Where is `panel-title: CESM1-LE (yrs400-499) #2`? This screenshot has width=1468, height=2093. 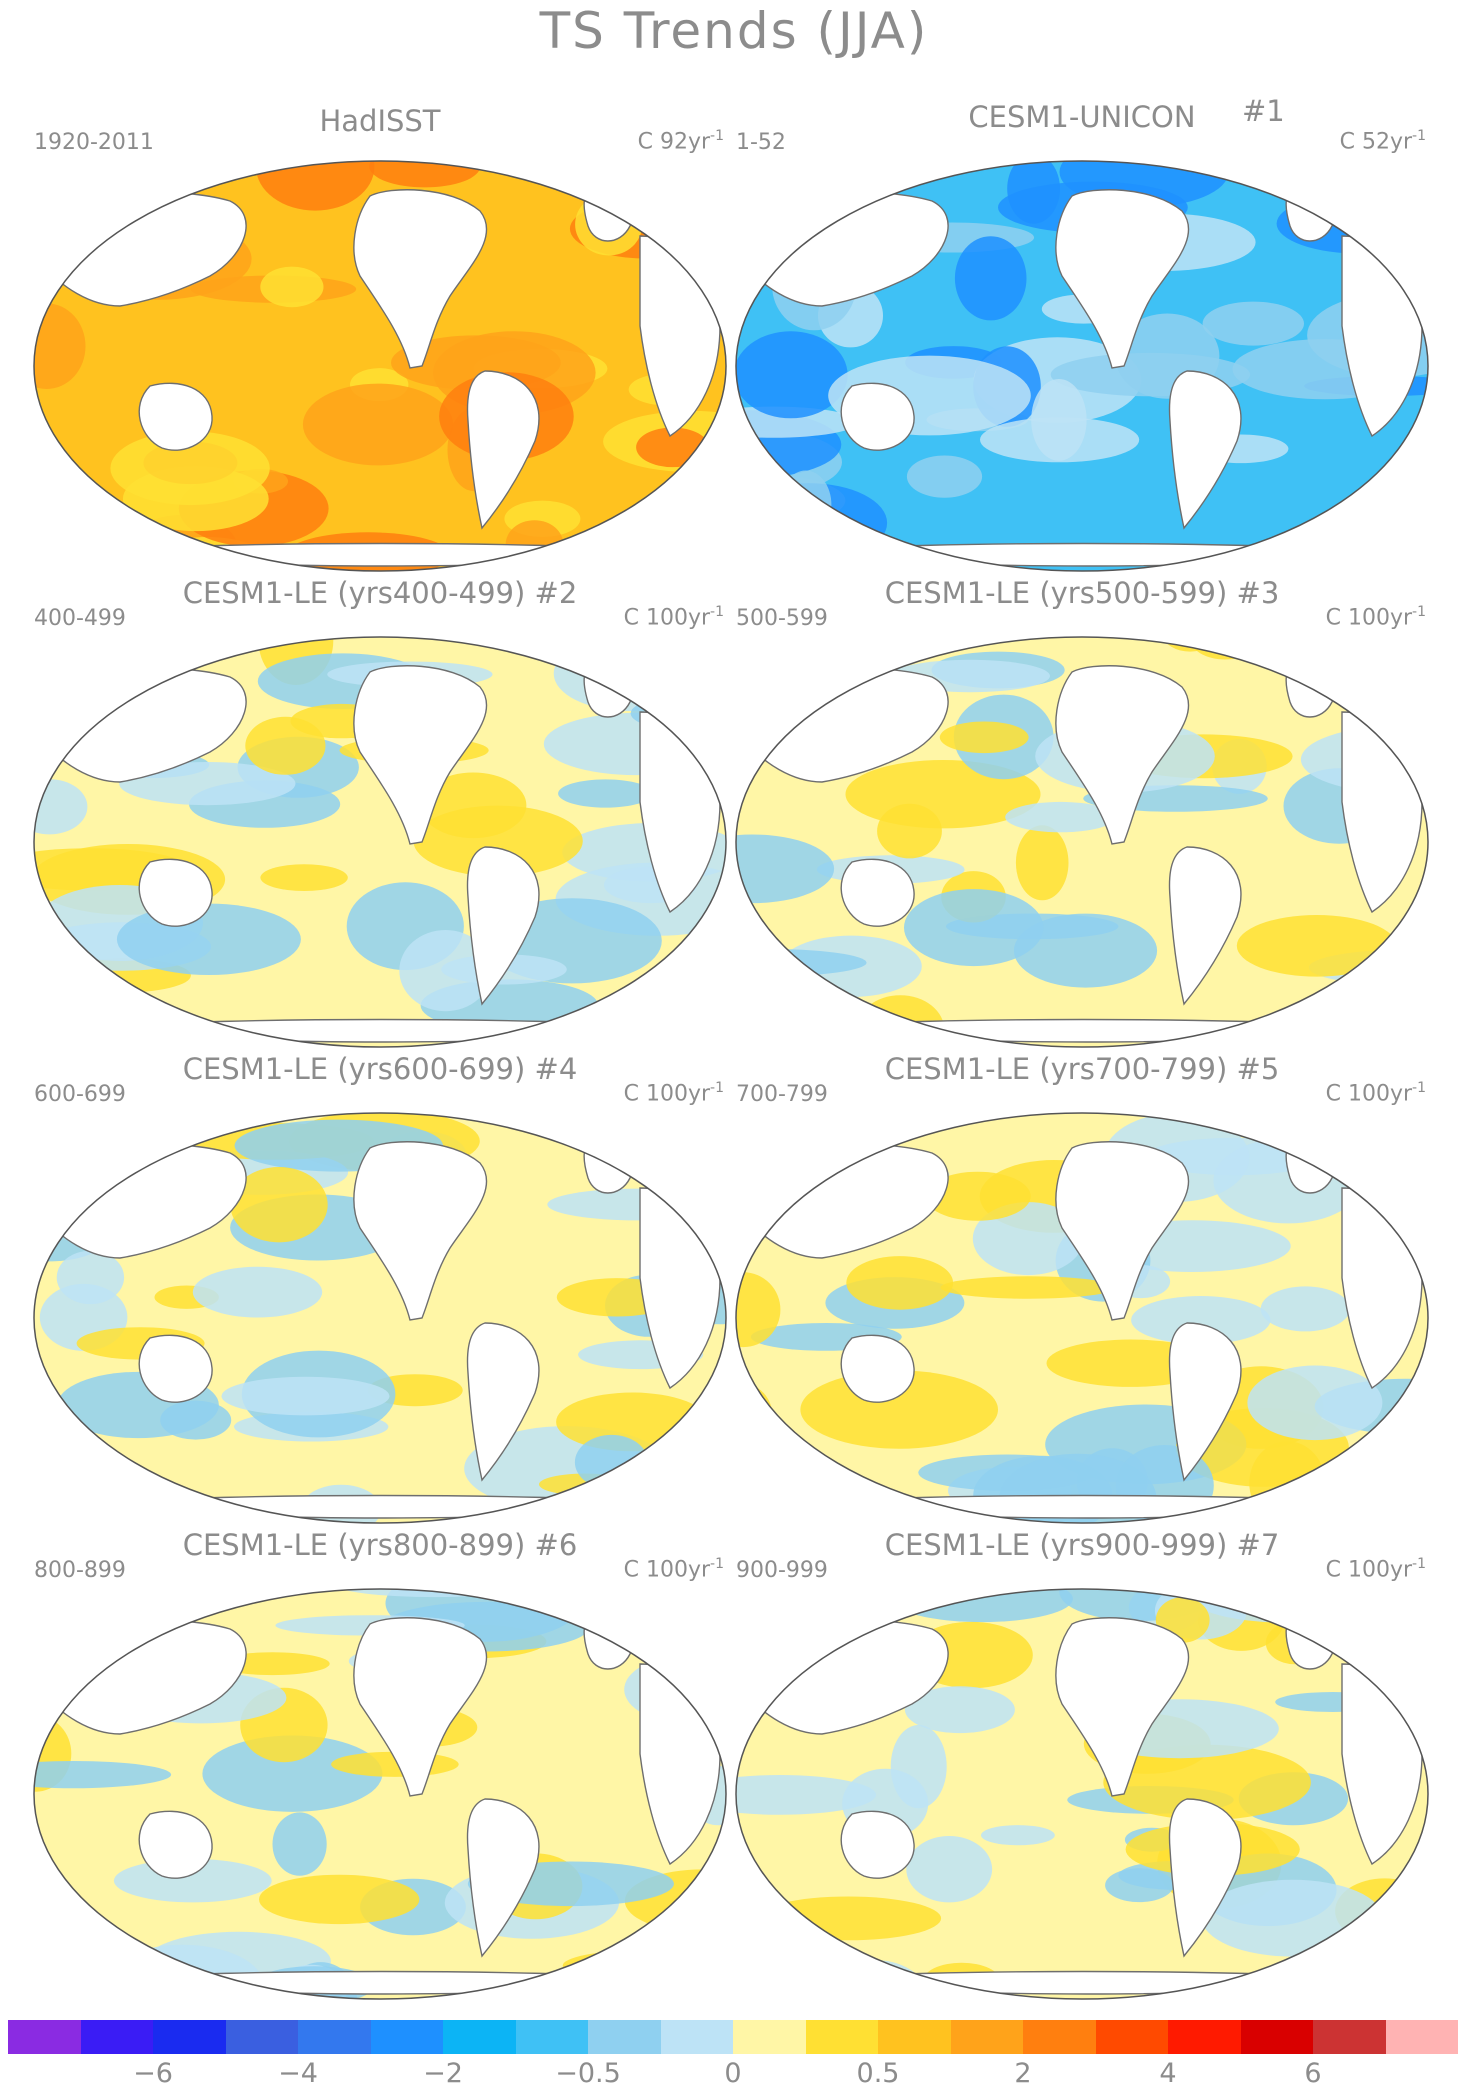
panel-title: CESM1-LE (yrs400-499) #2 is located at coordinates (380, 593).